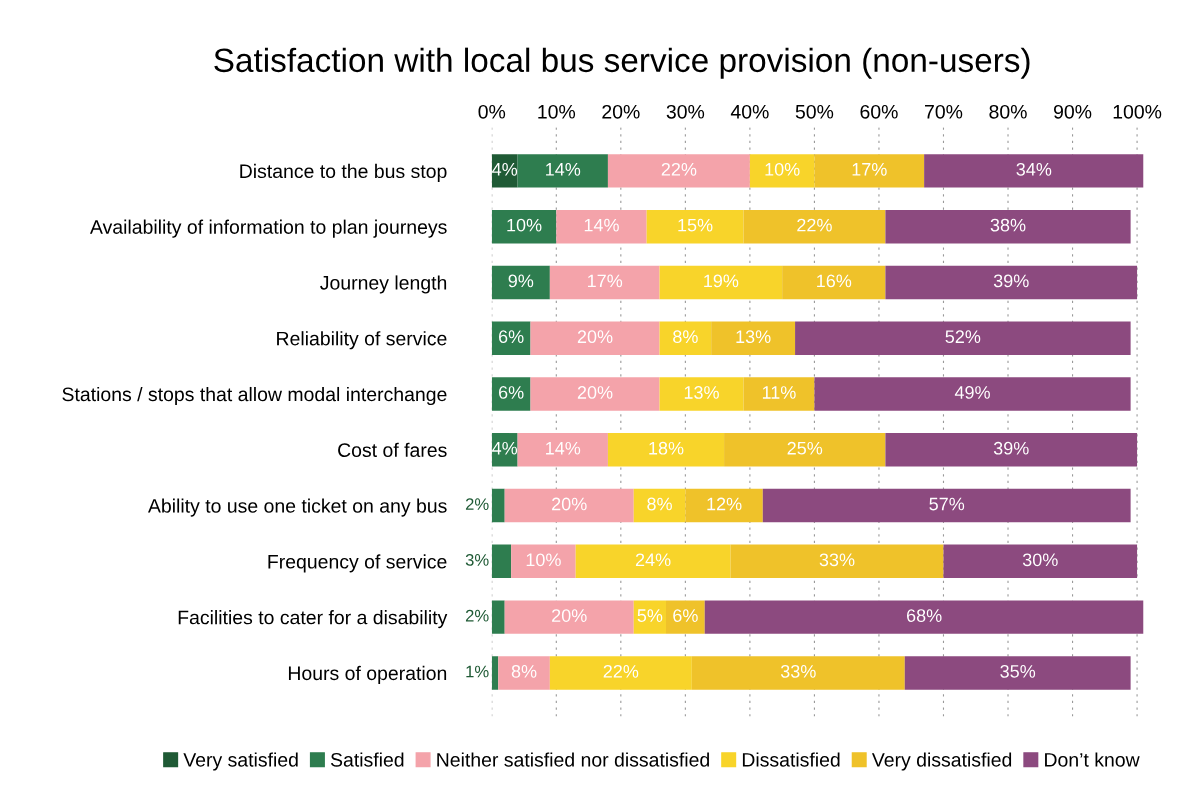 Image resolution: width=1185 pixels, height=796 pixels. Describe the element at coordinates (362, 340) in the screenshot. I see `y-tick-label: Reliability of service` at that location.